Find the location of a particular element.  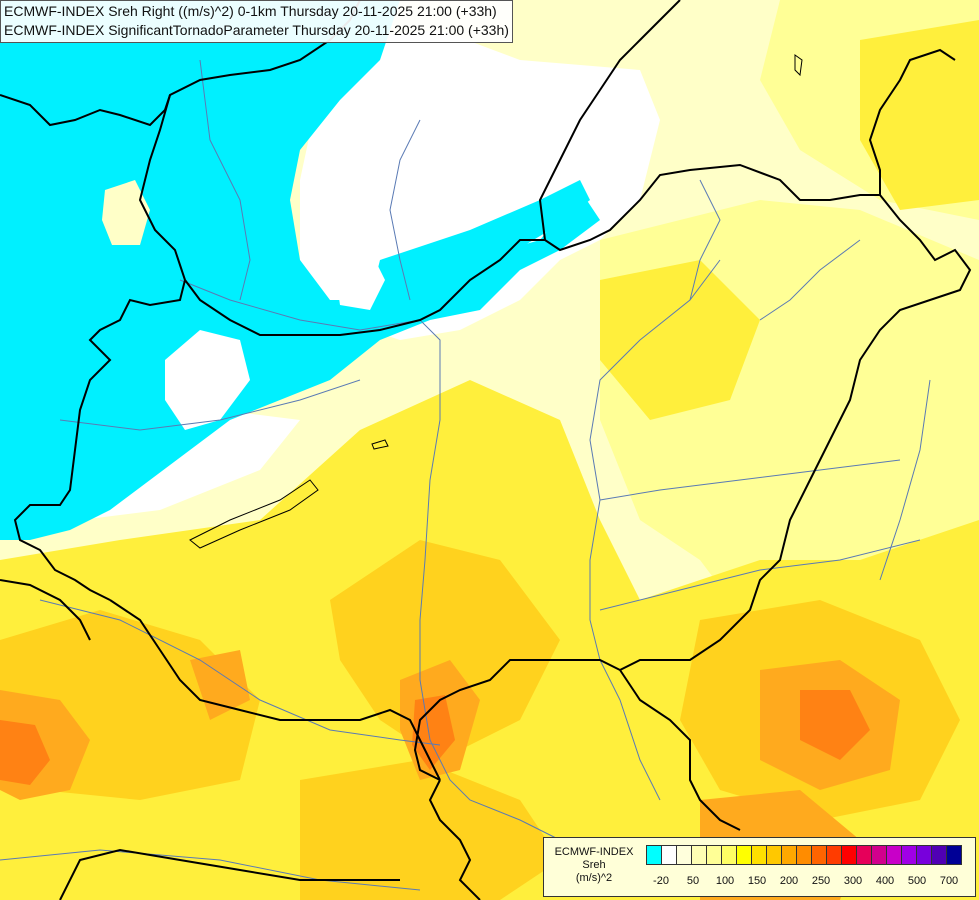

river-hernad is located at coordinates (705, 240).